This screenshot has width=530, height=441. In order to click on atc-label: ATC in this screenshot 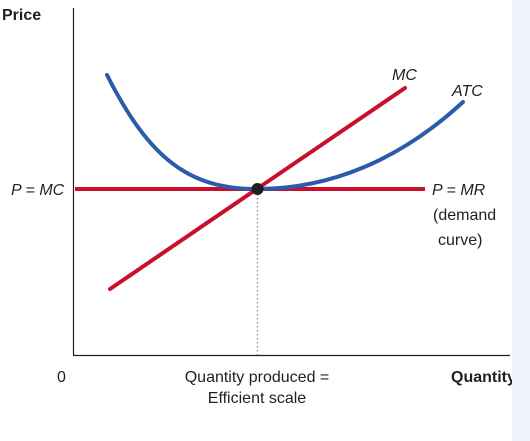, I will do `click(467, 91)`.